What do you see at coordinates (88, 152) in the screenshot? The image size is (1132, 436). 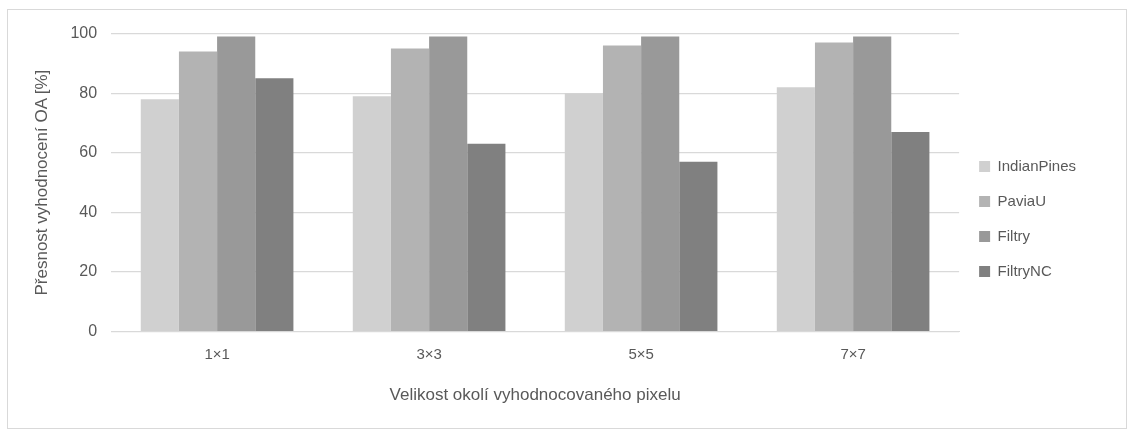 I see `y-tick-label: 60` at bounding box center [88, 152].